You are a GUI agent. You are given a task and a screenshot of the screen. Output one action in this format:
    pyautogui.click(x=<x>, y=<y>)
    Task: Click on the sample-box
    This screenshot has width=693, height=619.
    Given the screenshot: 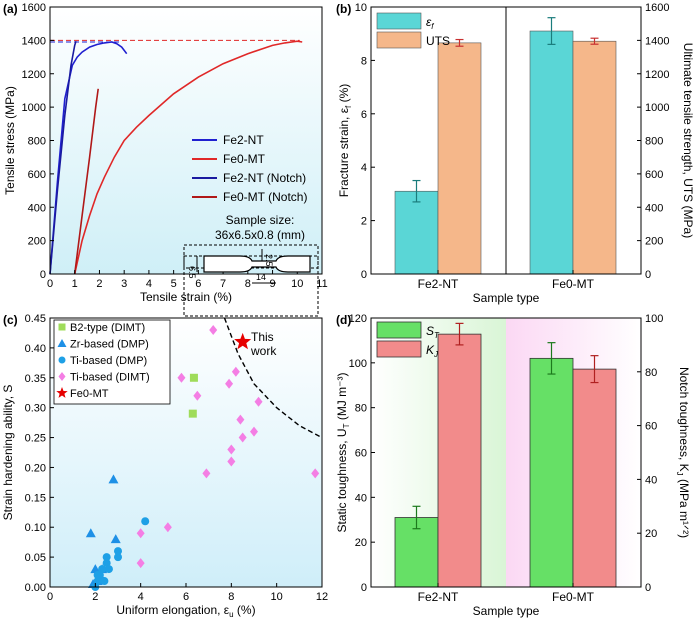 What is the action you would take?
    pyautogui.click(x=251, y=280)
    